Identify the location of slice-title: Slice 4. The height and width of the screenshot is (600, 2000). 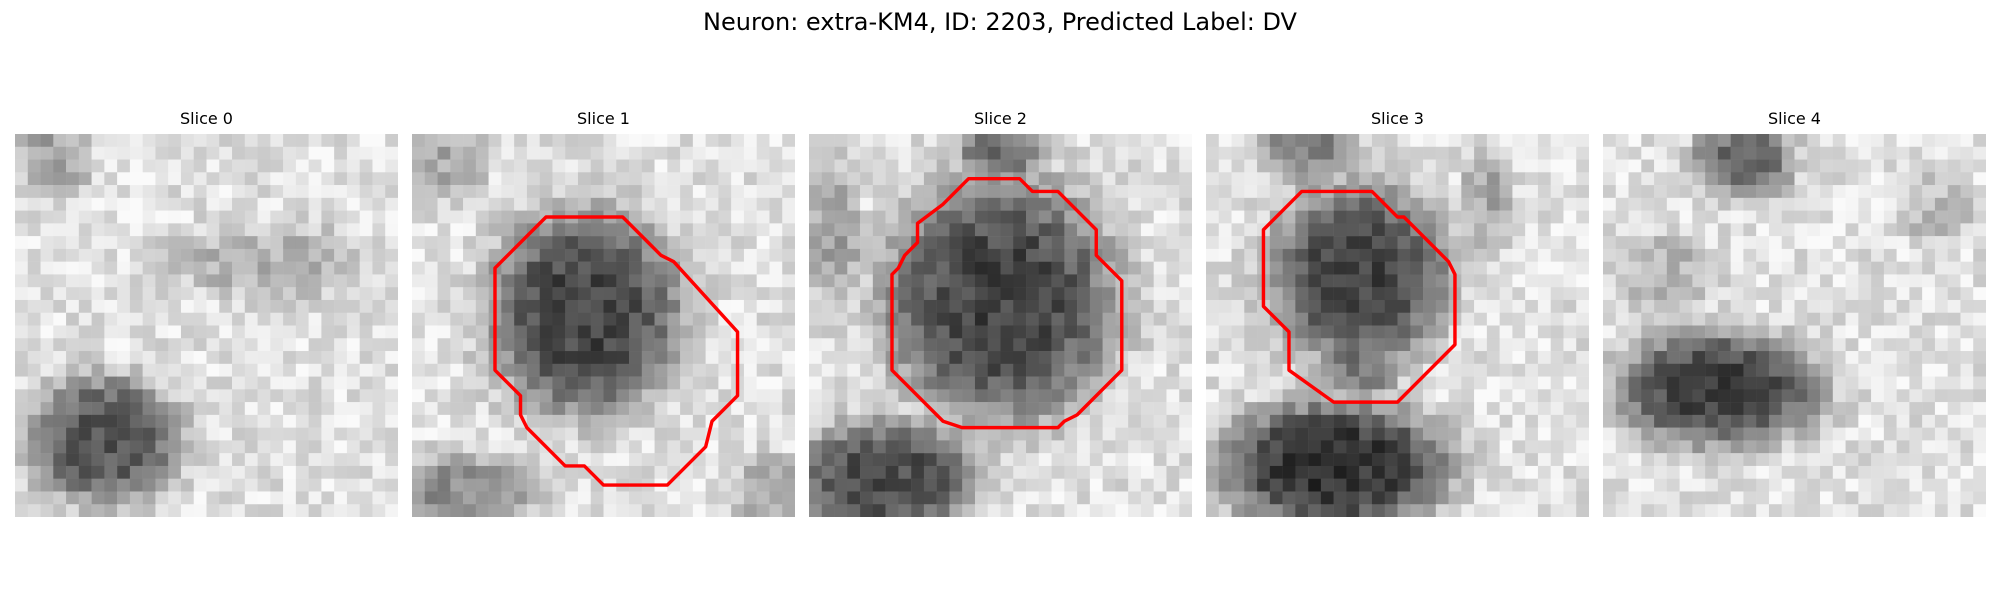
(1794, 118).